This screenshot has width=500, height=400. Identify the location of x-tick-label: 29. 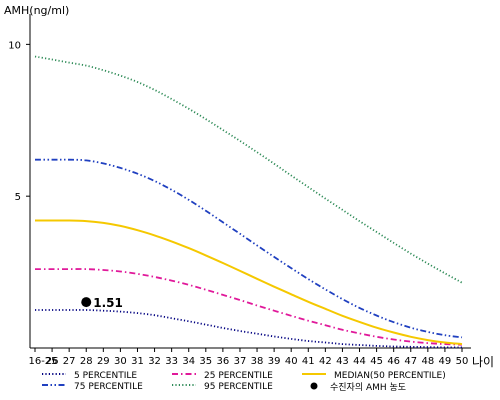
(103, 361).